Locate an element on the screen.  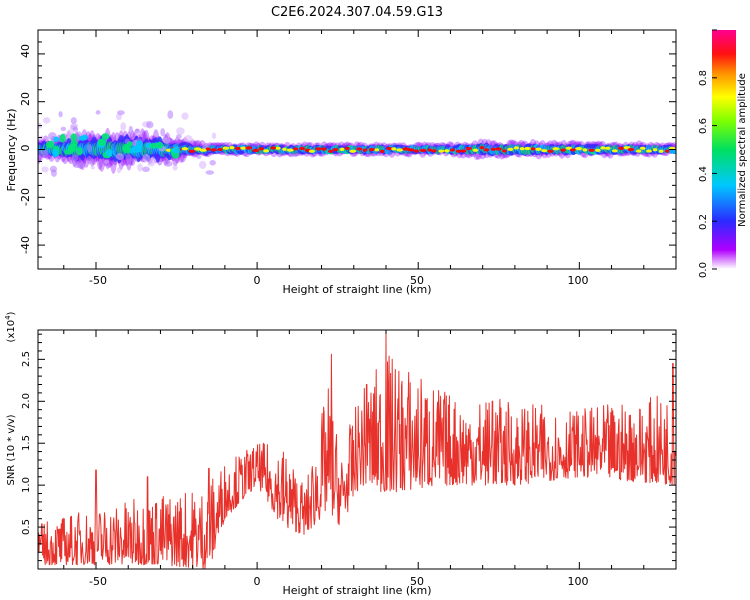
top-ytick-label-2: 20 is located at coordinates (25, 99).